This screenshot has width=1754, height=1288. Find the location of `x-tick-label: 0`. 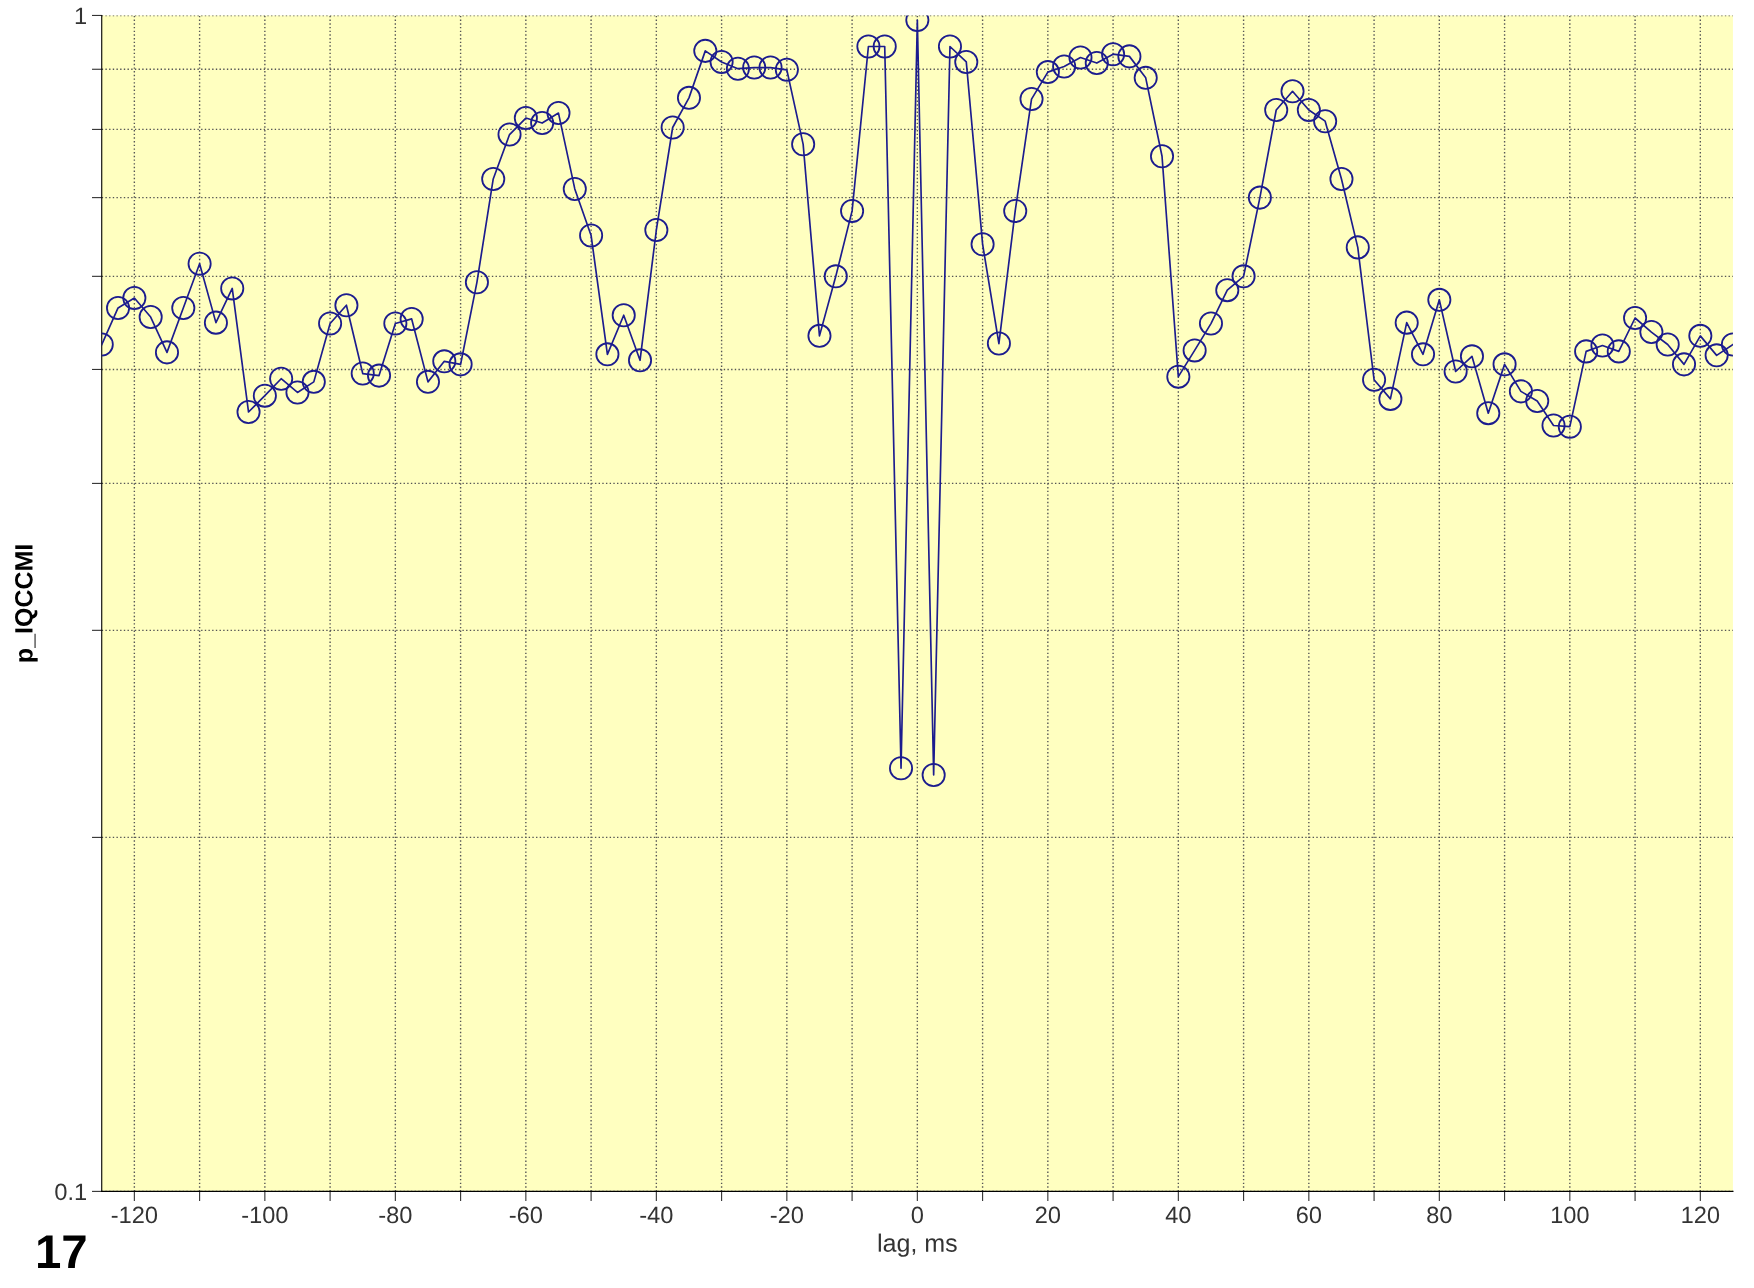

x-tick-label: 0 is located at coordinates (917, 1215).